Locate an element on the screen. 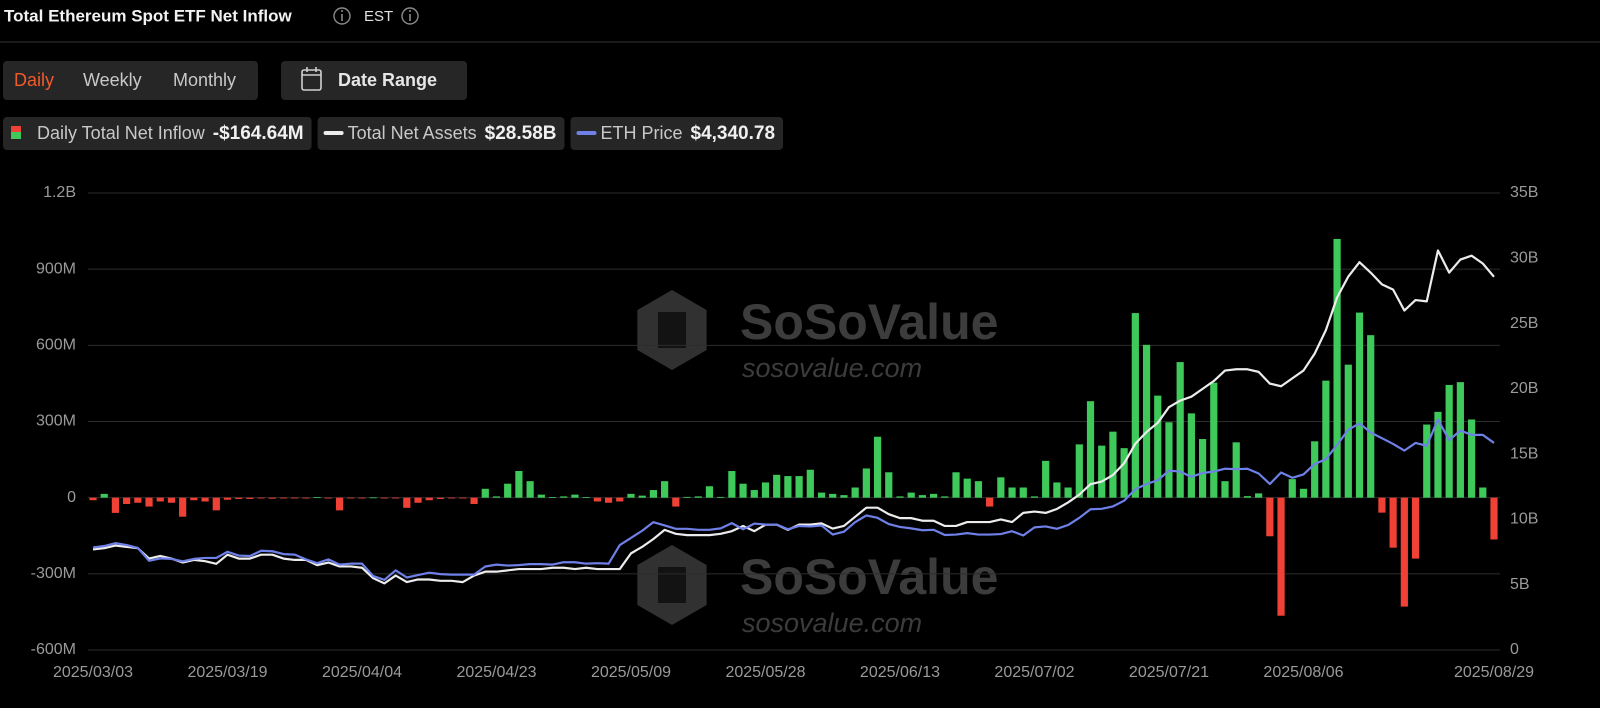  y2-tick-label: 15B is located at coordinates (1524, 453).